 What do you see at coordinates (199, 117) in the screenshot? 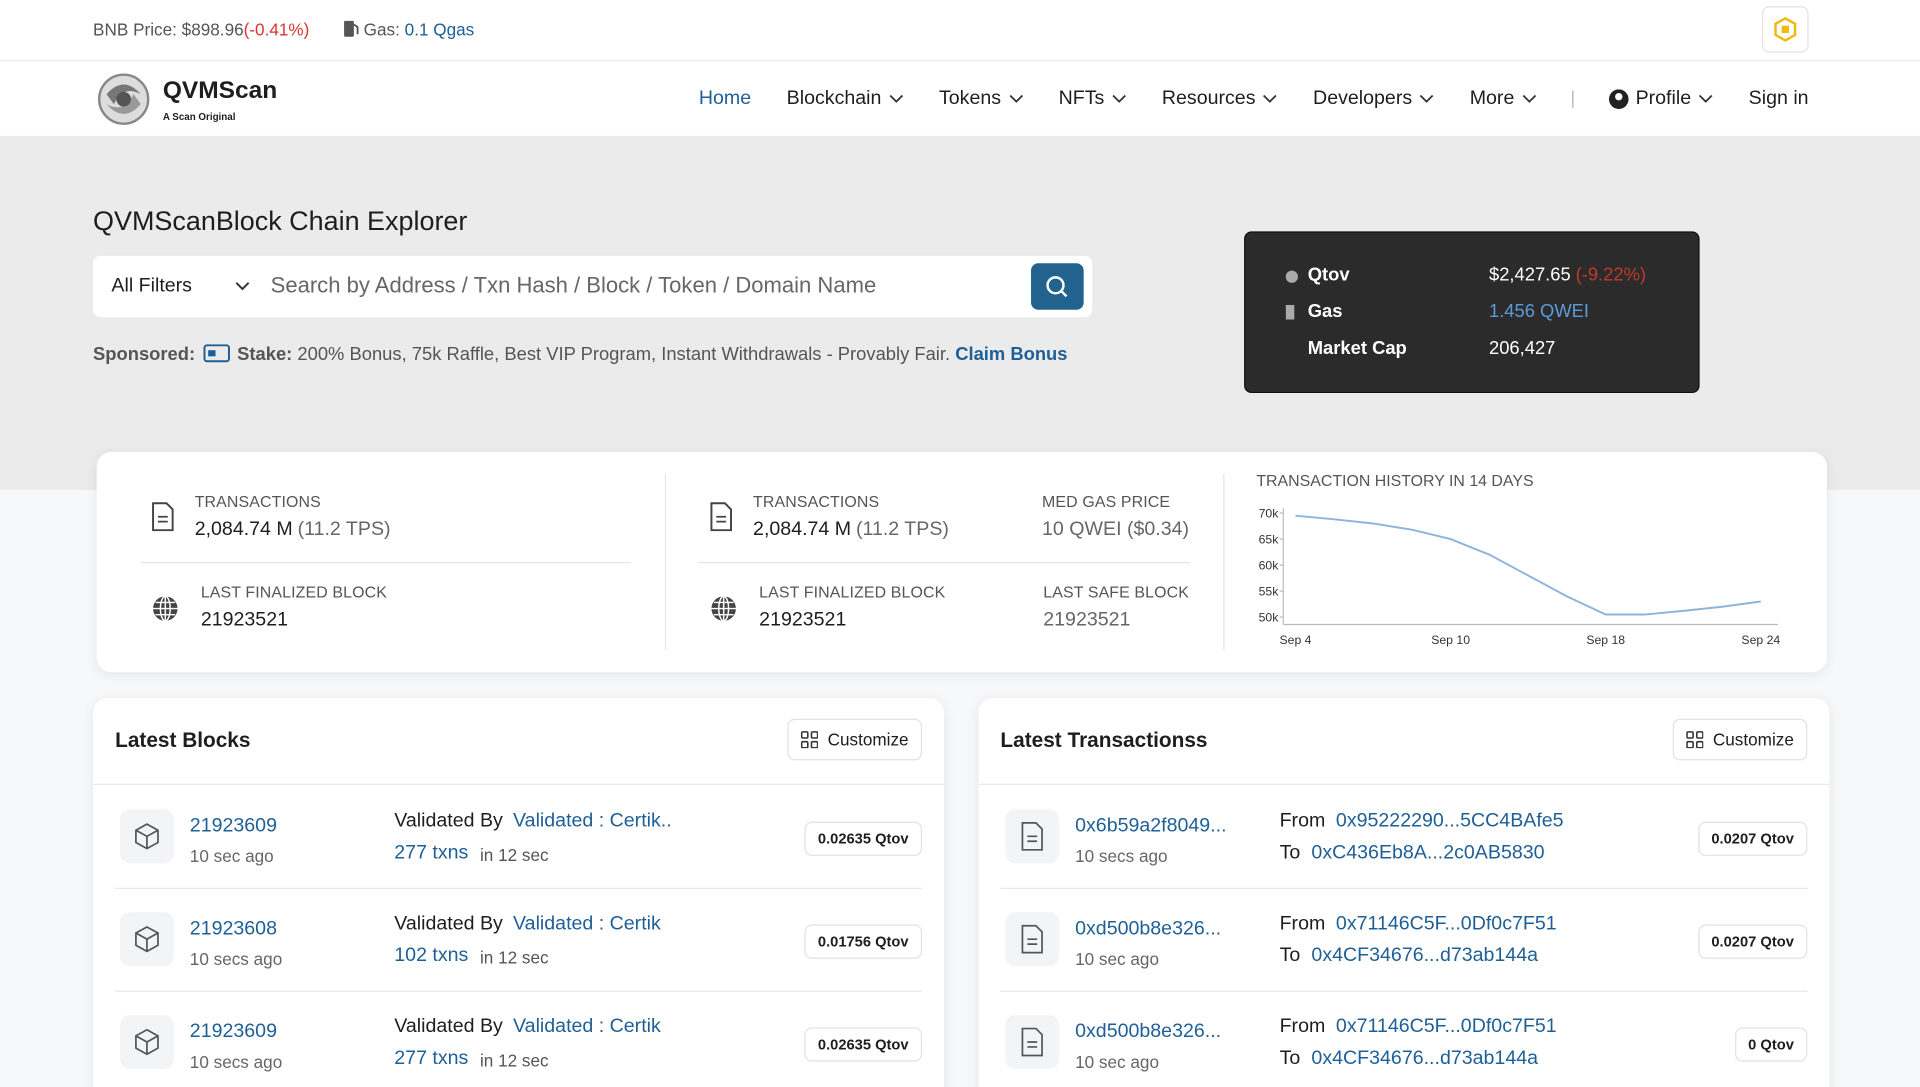
I see `tagline: A Scan Original` at bounding box center [199, 117].